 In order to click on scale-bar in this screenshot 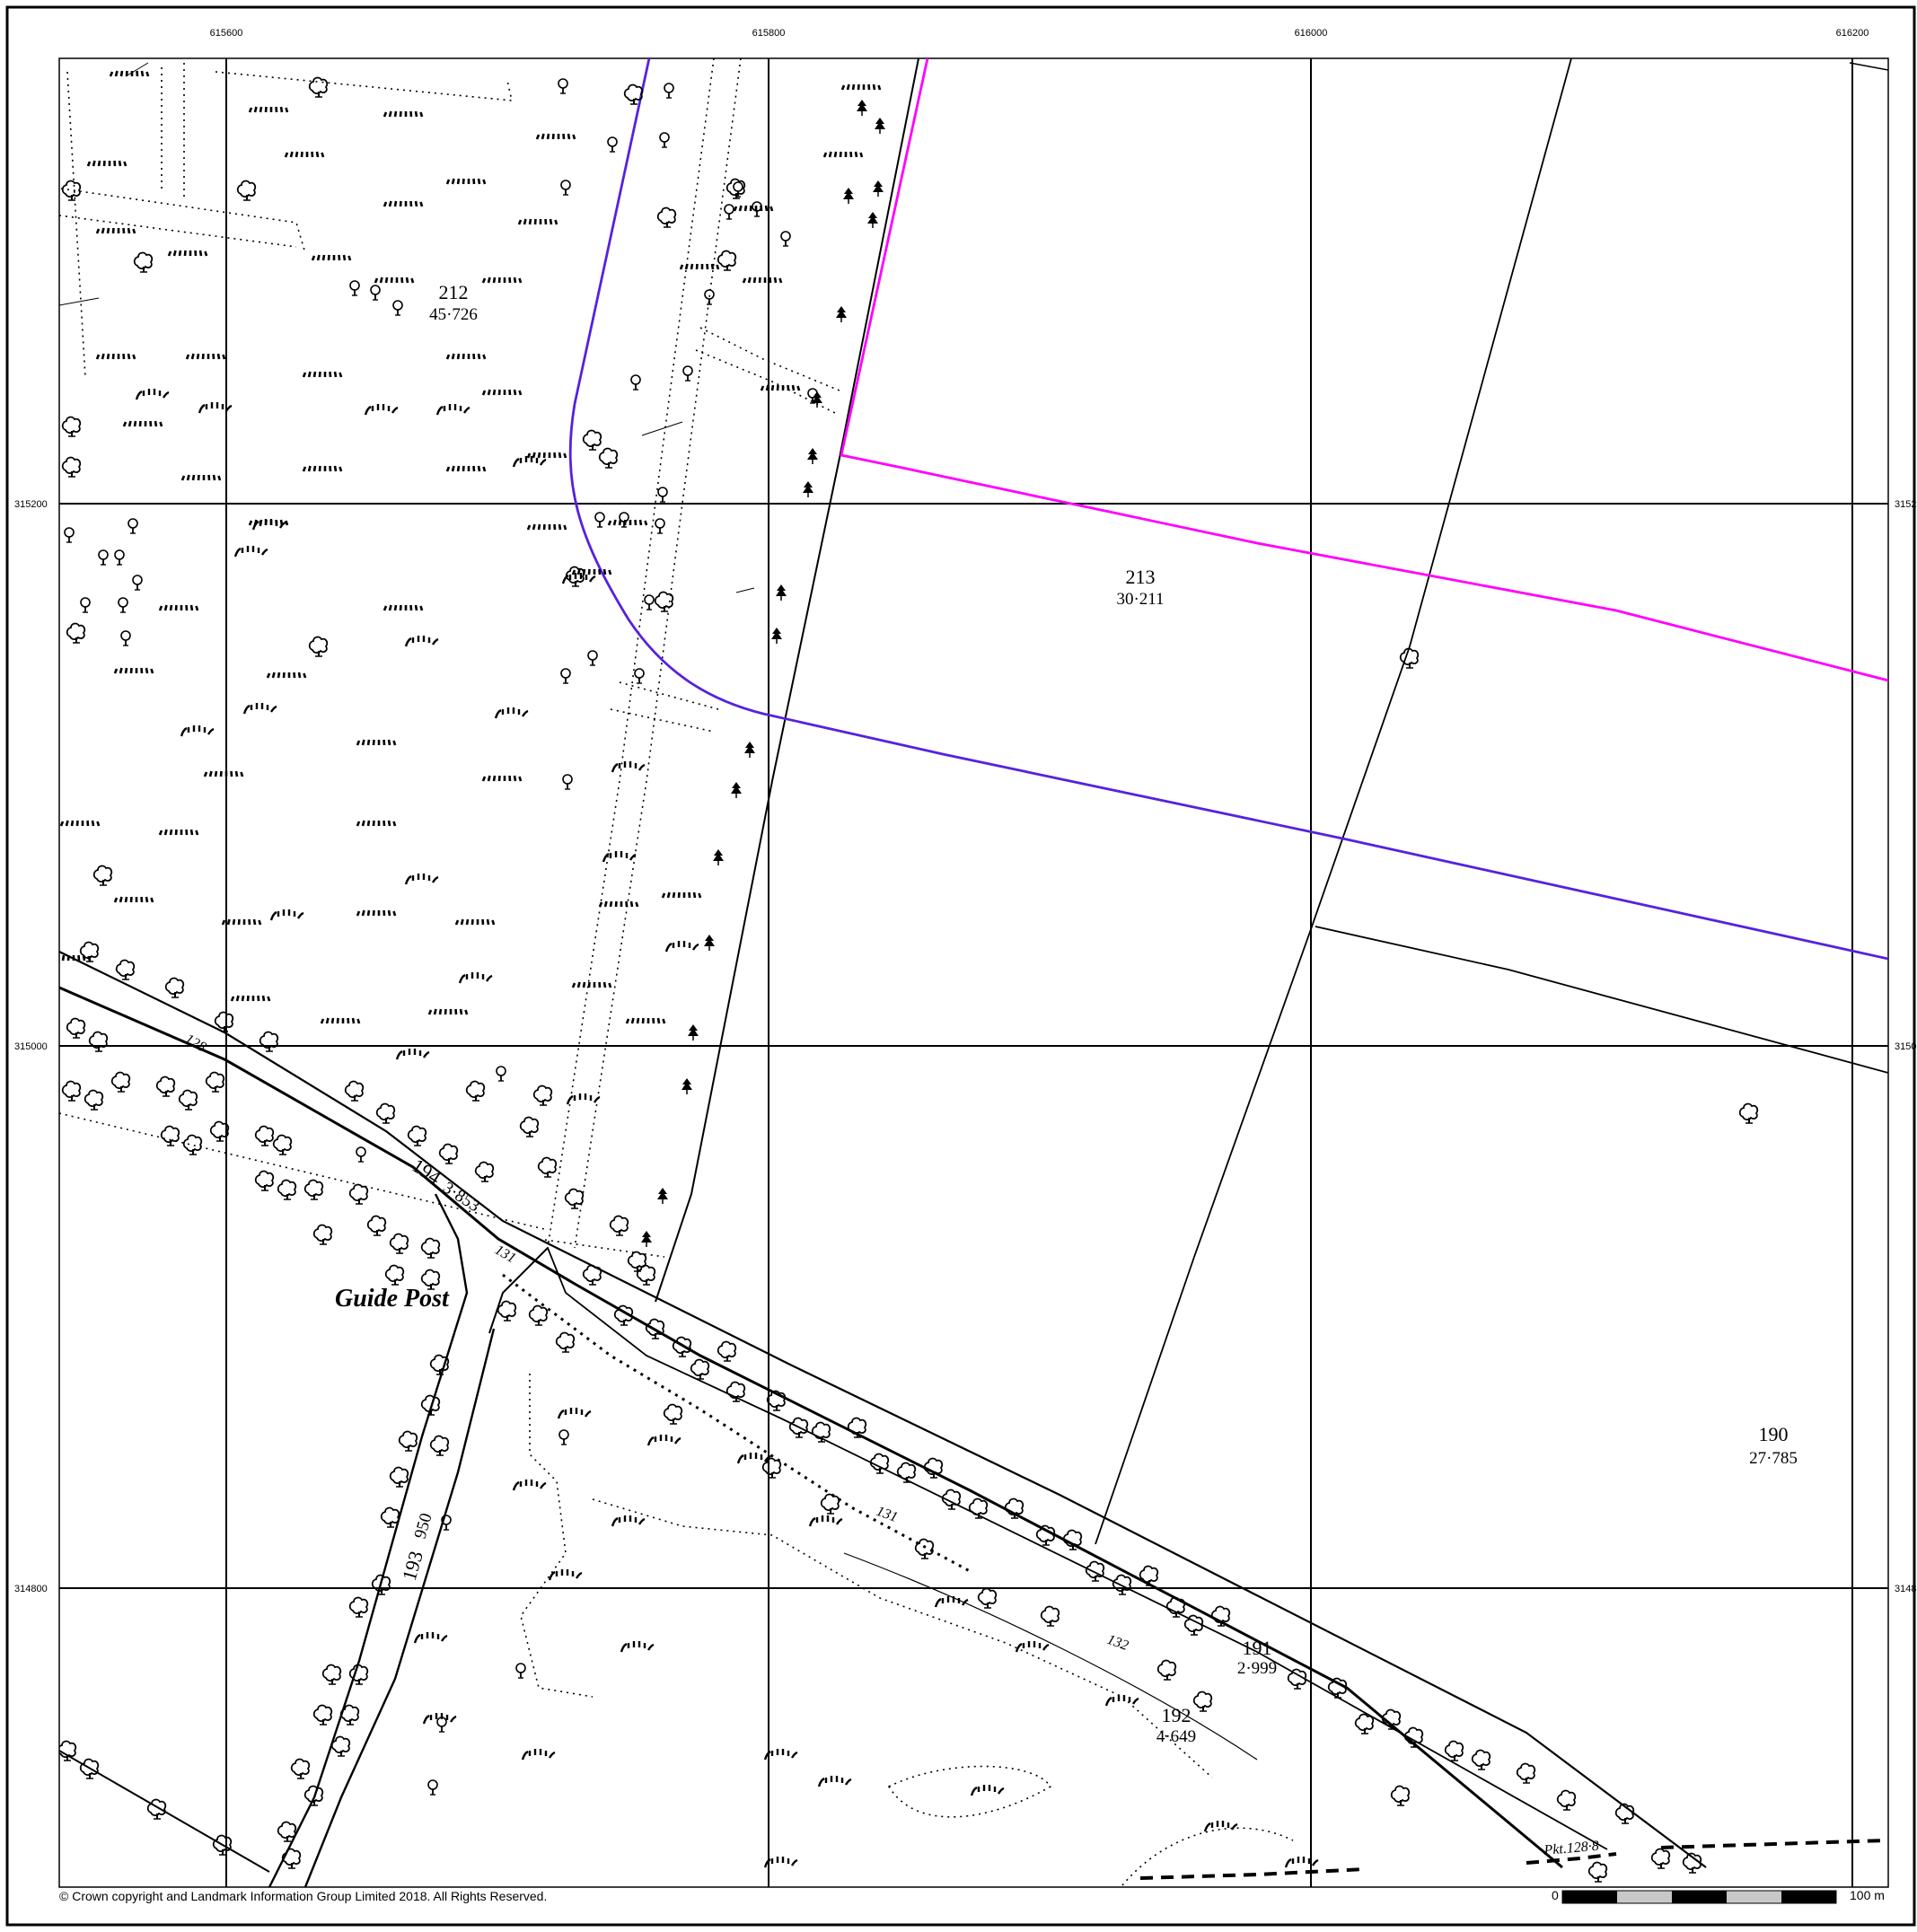, I will do `click(1699, 1897)`.